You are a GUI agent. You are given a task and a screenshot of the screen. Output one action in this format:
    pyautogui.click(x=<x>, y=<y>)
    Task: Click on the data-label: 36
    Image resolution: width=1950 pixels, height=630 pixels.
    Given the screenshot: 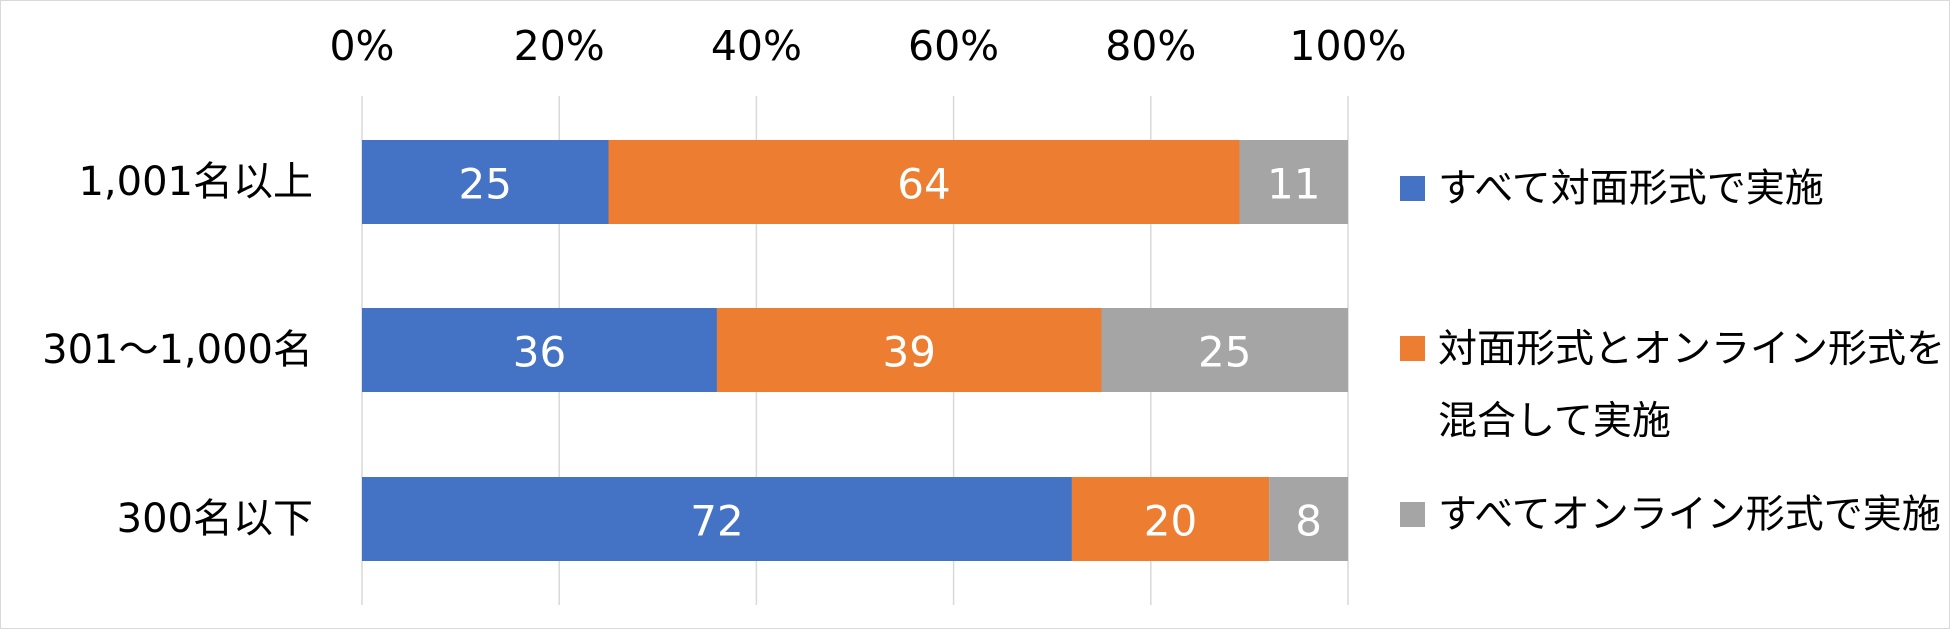 What is the action you would take?
    pyautogui.click(x=539, y=352)
    